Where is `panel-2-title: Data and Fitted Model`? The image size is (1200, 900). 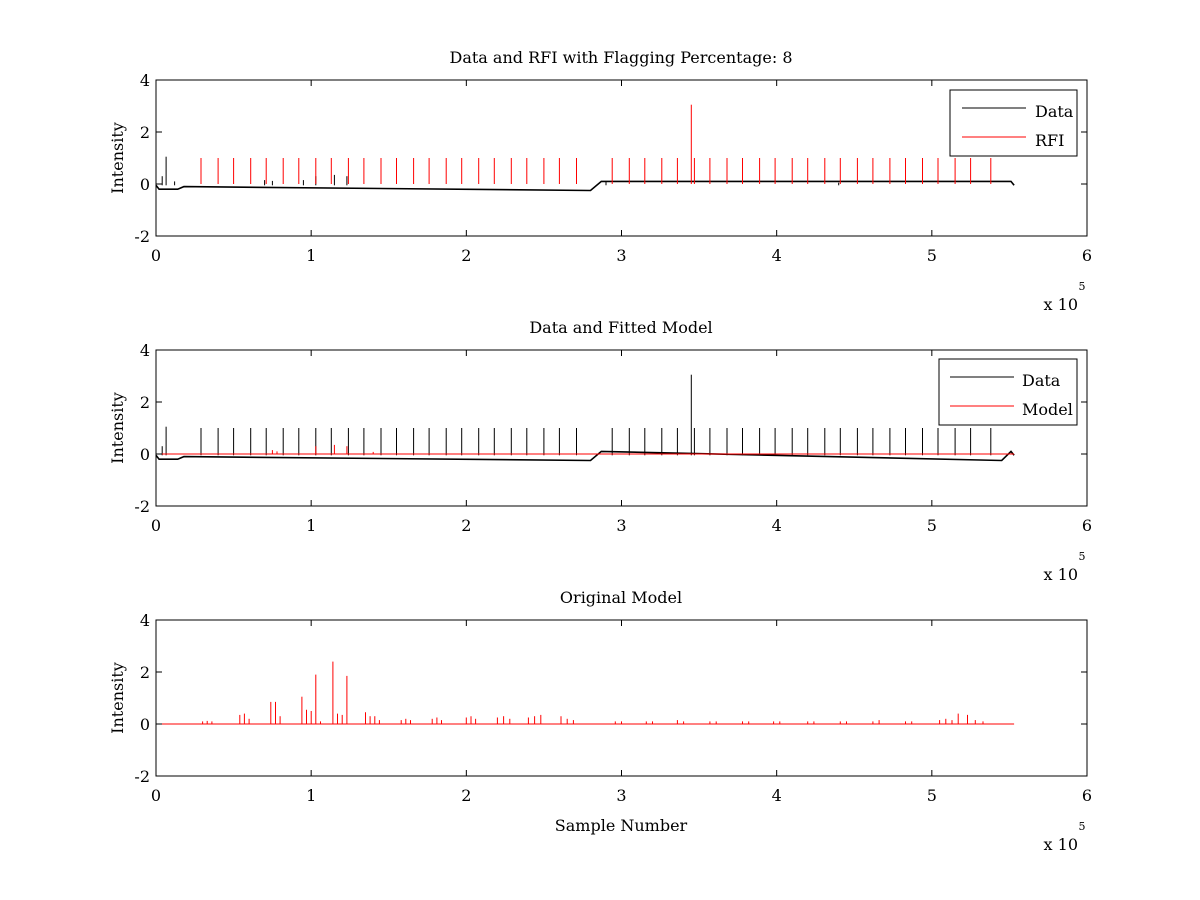 panel-2-title: Data and Fitted Model is located at coordinates (620, 327).